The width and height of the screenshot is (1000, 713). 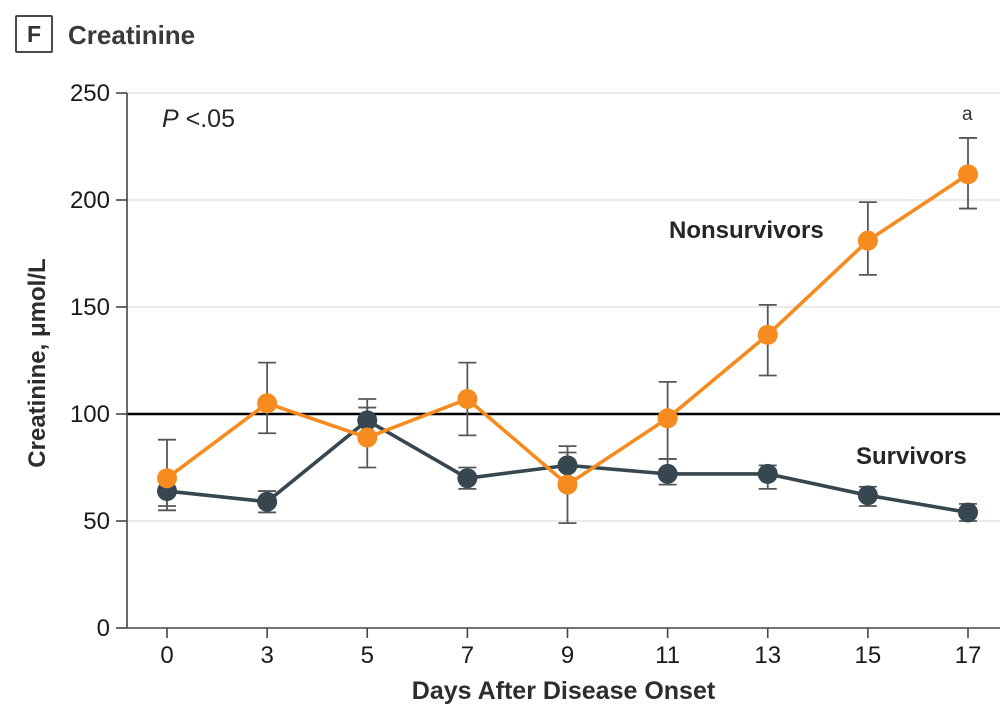 I want to click on y-tick-label: 0, so click(x=103, y=628).